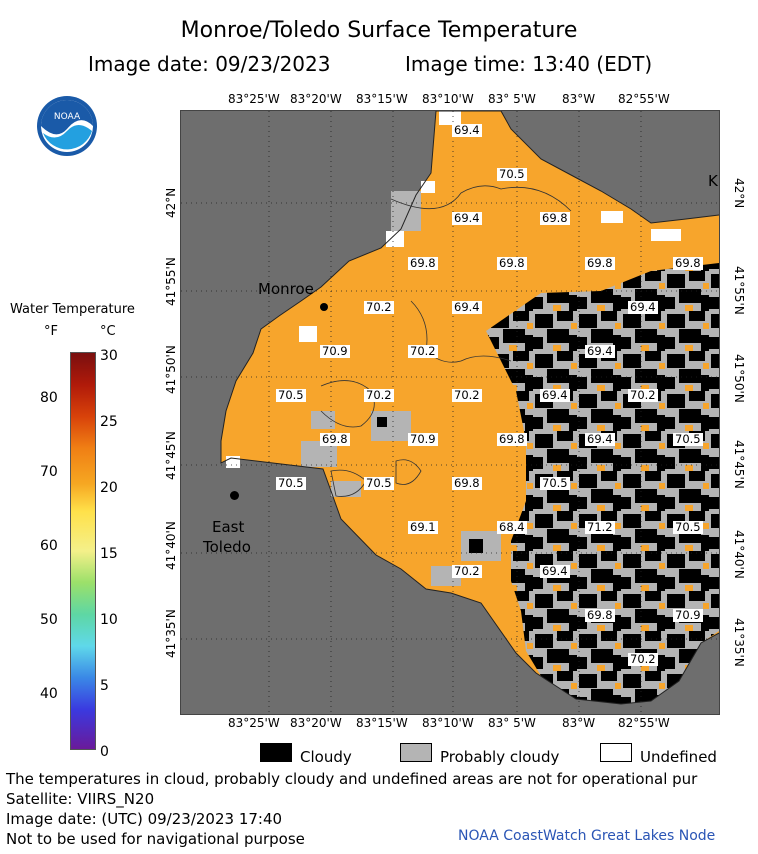 This screenshot has width=758, height=854. Describe the element at coordinates (80, 799) in the screenshot. I see `footer-satellite: Satellite: VIIRS_N20` at that location.